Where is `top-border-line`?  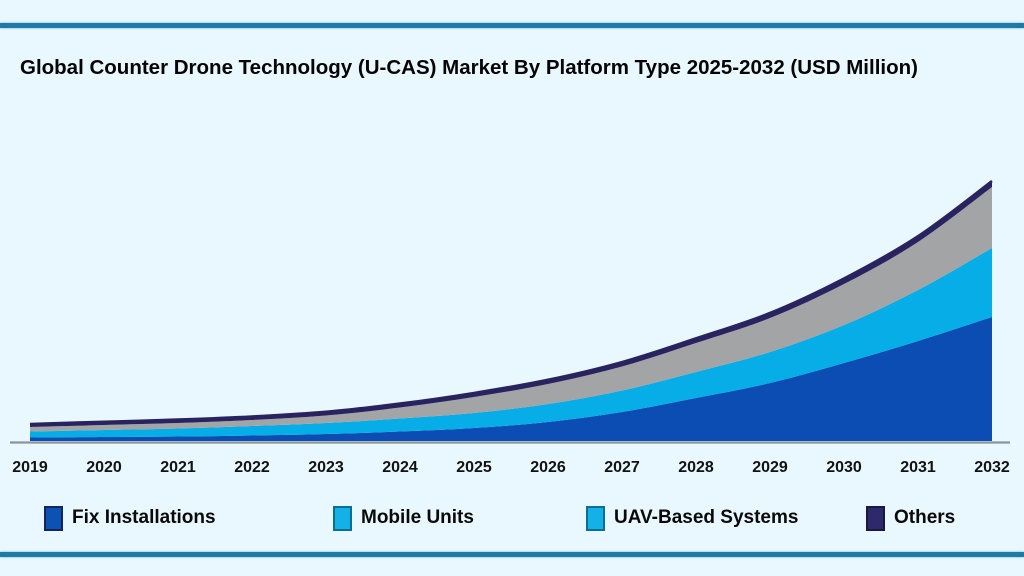
top-border-line is located at coordinates (512, 25).